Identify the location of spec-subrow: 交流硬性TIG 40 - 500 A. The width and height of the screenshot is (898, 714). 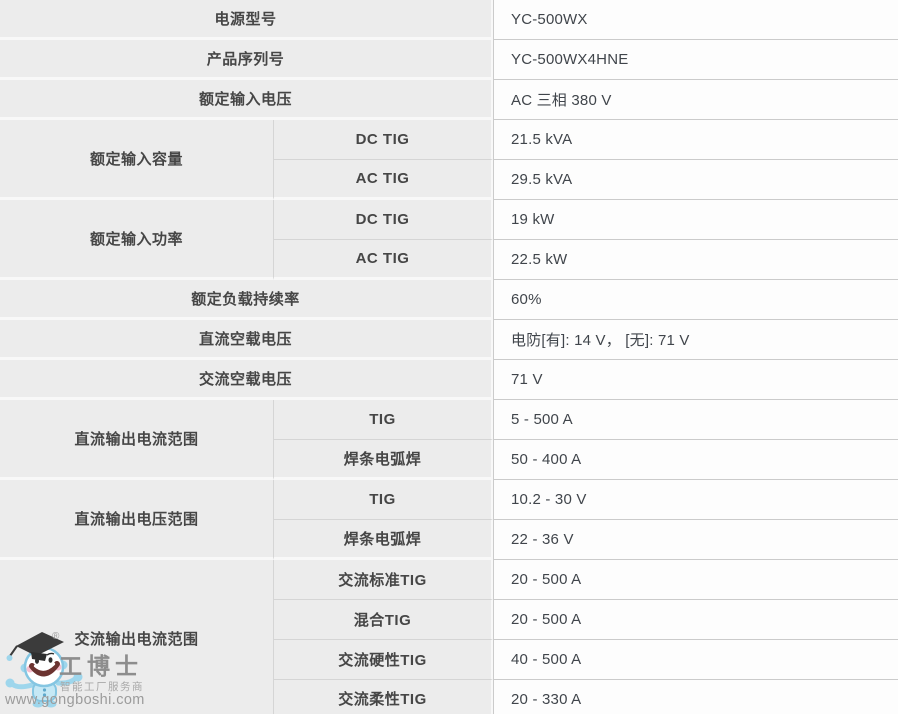
(586, 660).